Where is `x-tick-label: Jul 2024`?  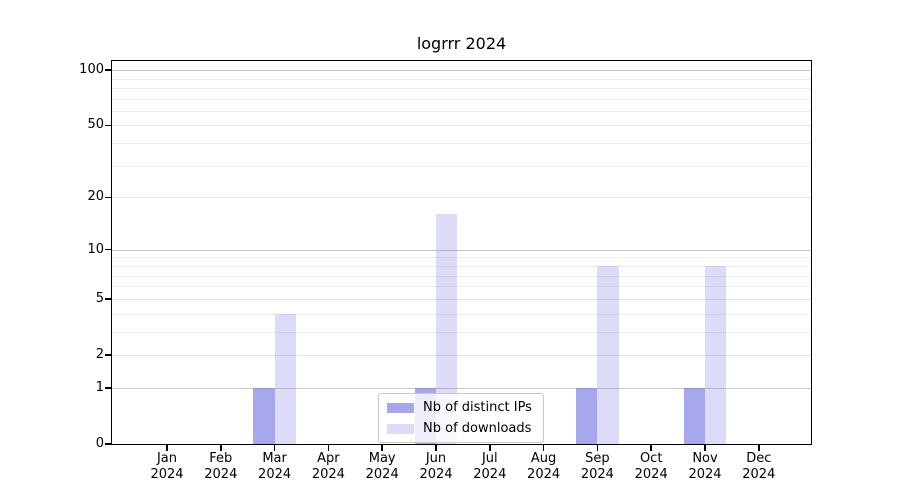
x-tick-label: Jul 2024 is located at coordinates (490, 466).